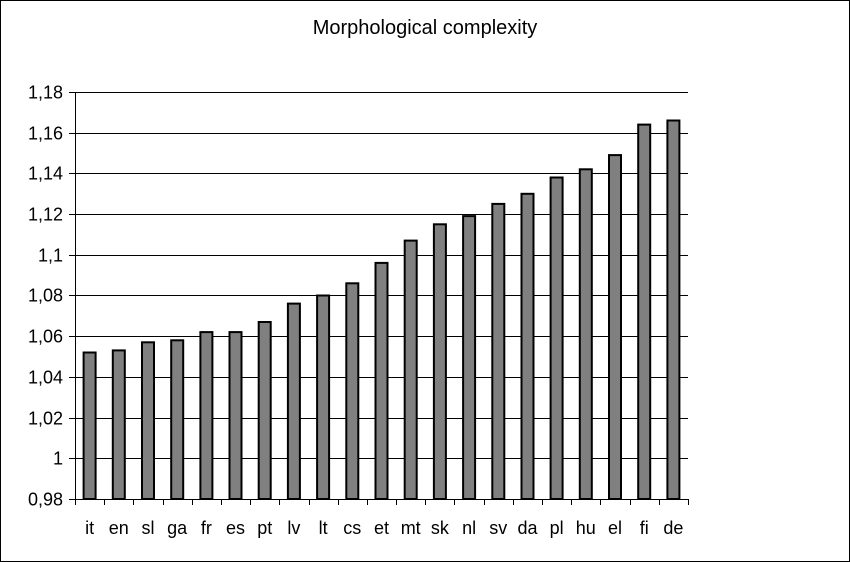 The width and height of the screenshot is (850, 562). What do you see at coordinates (45, 500) in the screenshot?
I see `y-tick-label: 0,98` at bounding box center [45, 500].